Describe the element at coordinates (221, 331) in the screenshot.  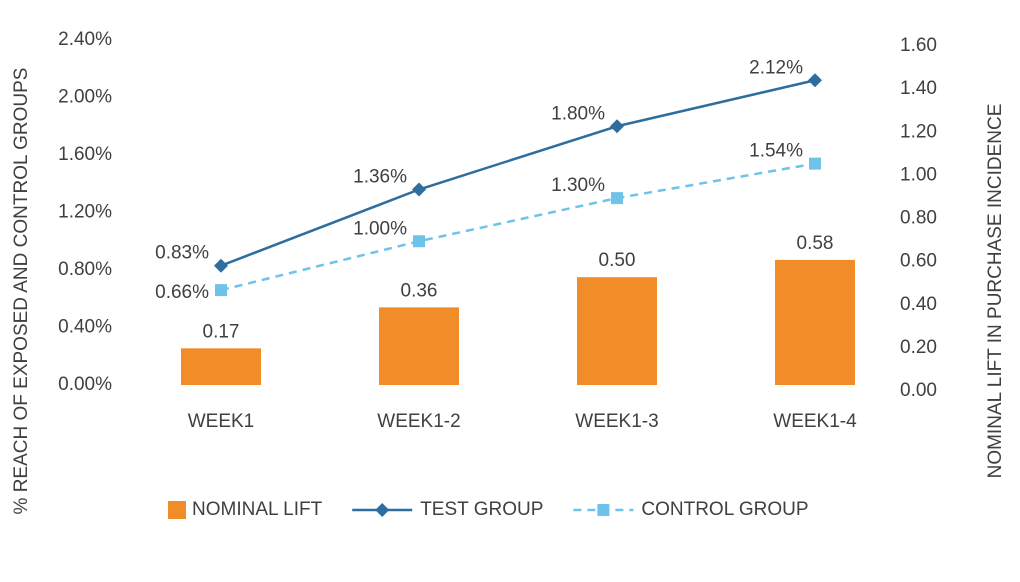
I see `data-label: 0.17` at that location.